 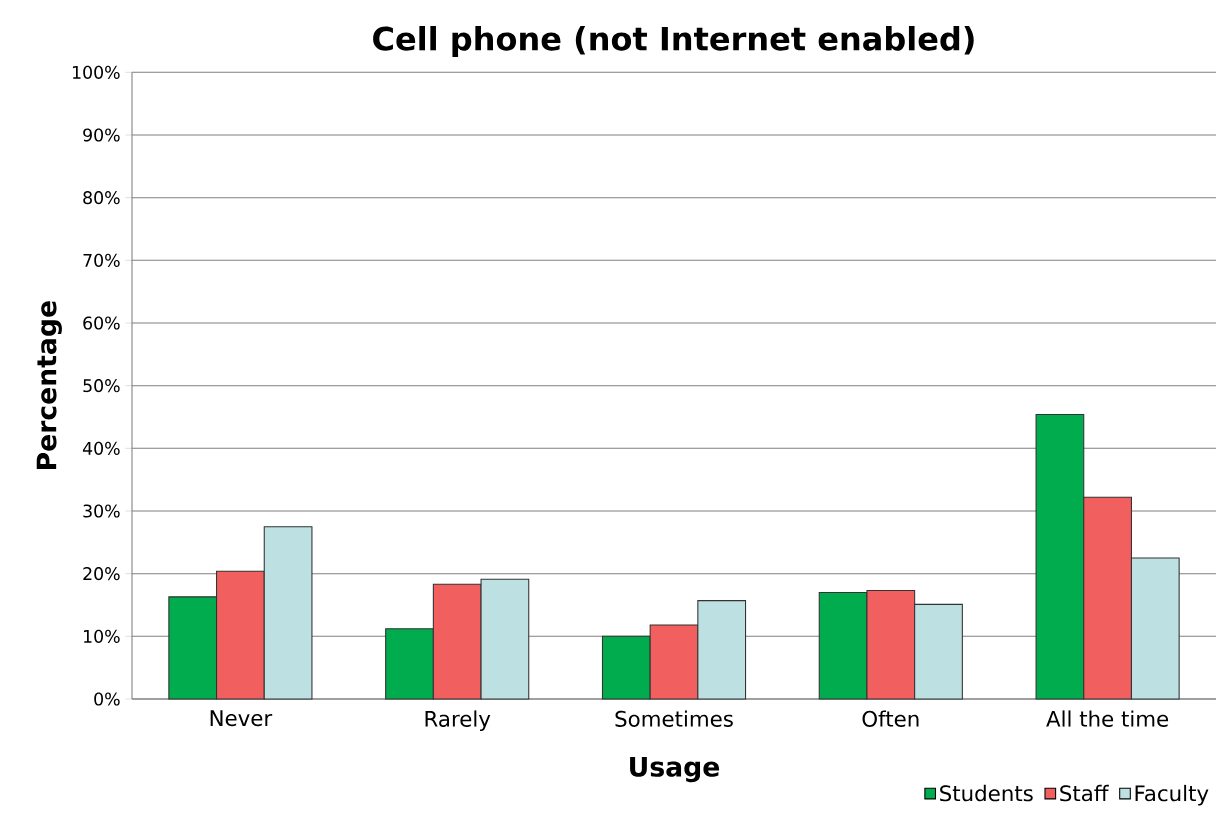 What do you see at coordinates (96, 72) in the screenshot?
I see `y-tick-label: 100%` at bounding box center [96, 72].